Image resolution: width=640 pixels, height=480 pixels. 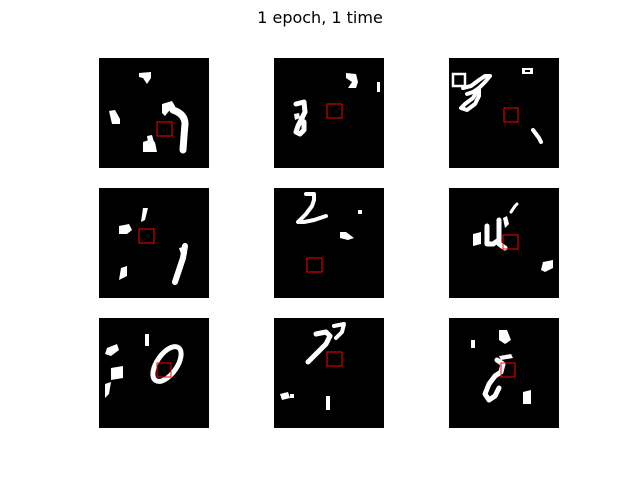 What do you see at coordinates (320, 17) in the screenshot?
I see `figure-title: 1 epoch, 1 time` at bounding box center [320, 17].